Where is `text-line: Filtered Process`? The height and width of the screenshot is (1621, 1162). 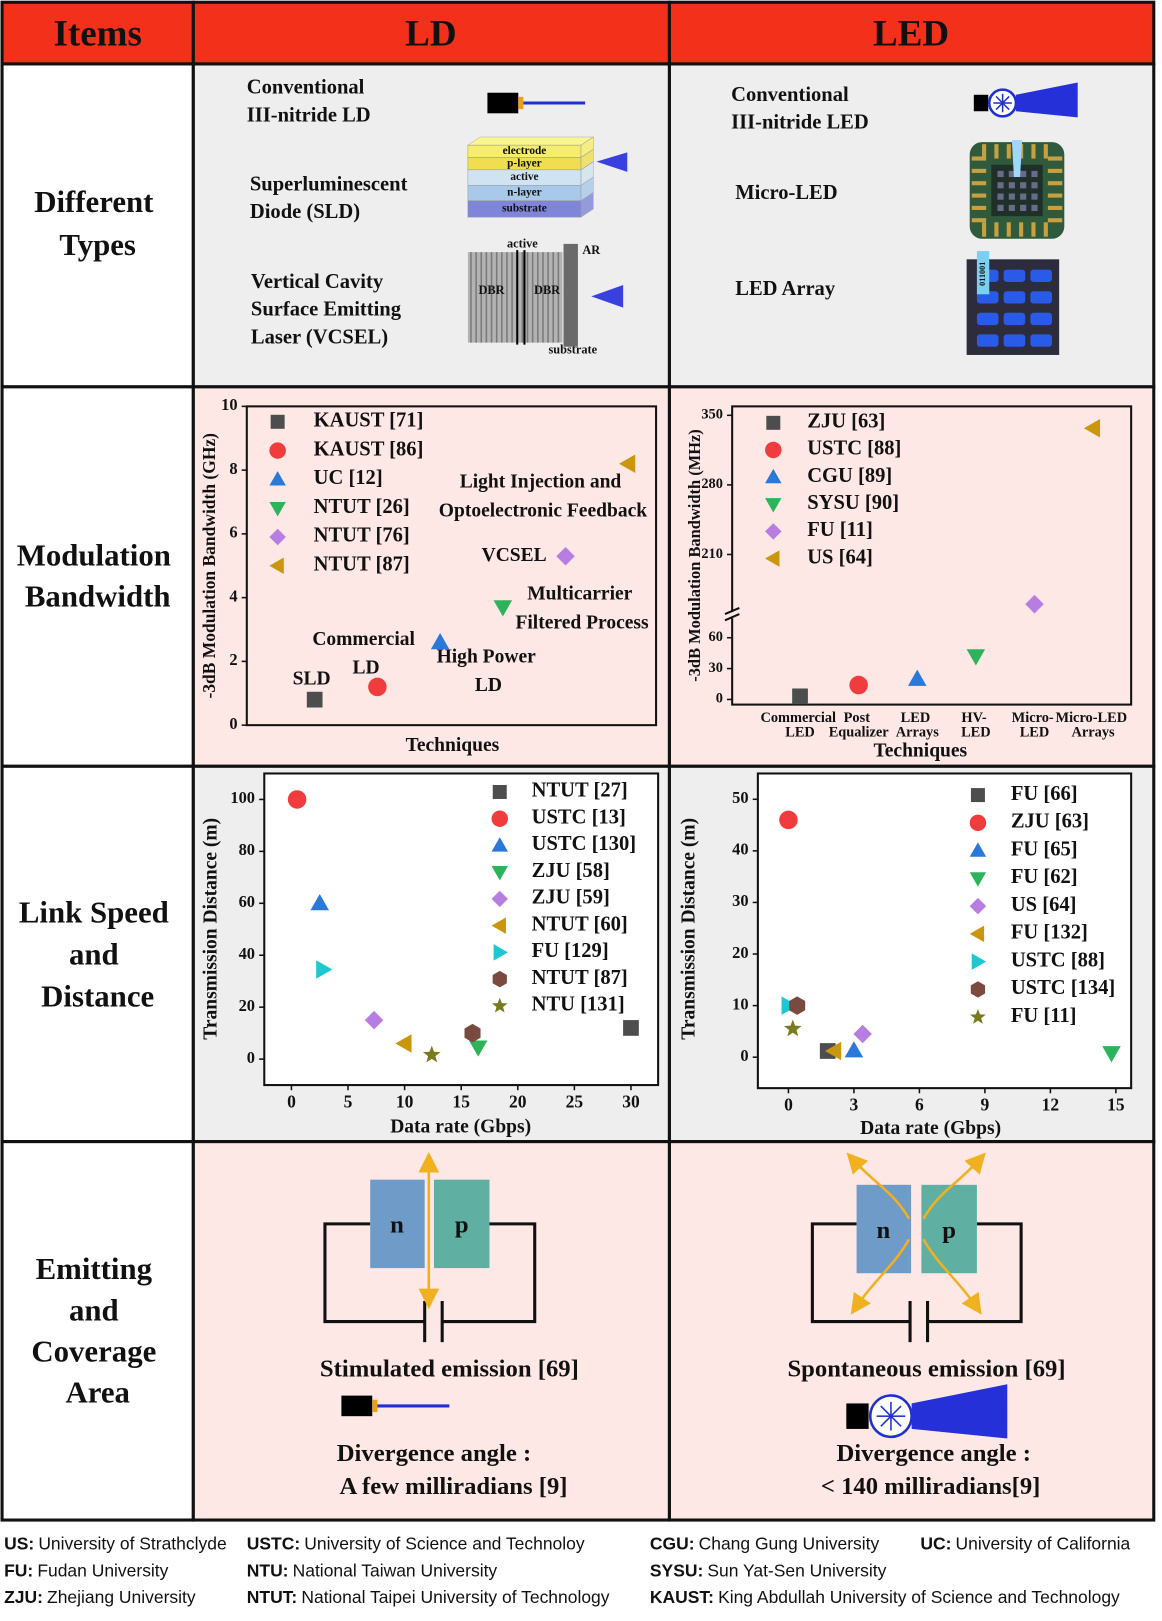 text-line: Filtered Process is located at coordinates (582, 623).